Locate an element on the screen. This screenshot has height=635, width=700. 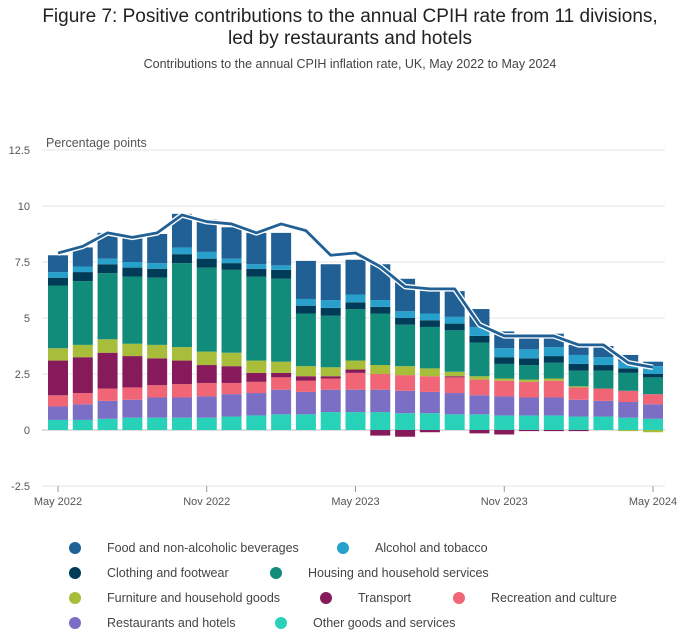
legend-item: Food and non-alcoholic beverages is located at coordinates (184, 548).